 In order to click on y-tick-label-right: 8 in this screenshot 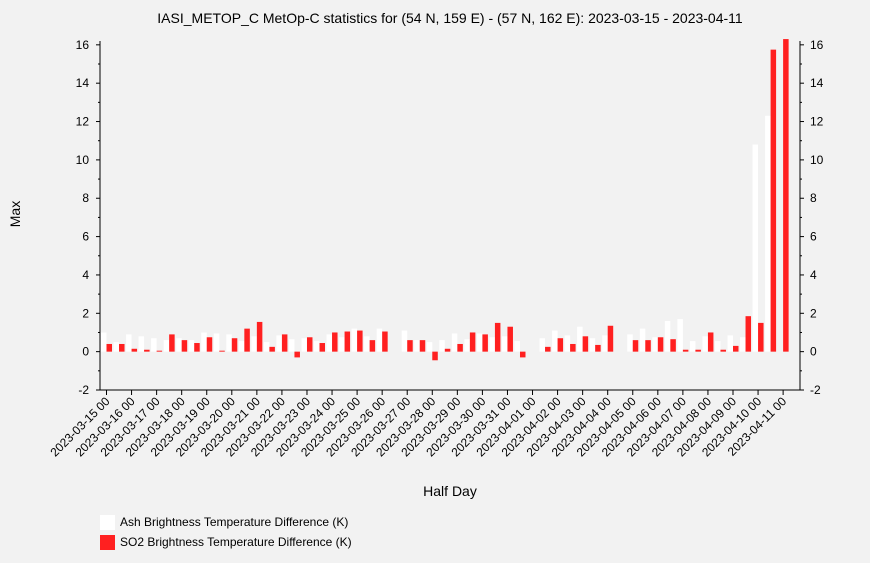, I will do `click(813, 198)`.